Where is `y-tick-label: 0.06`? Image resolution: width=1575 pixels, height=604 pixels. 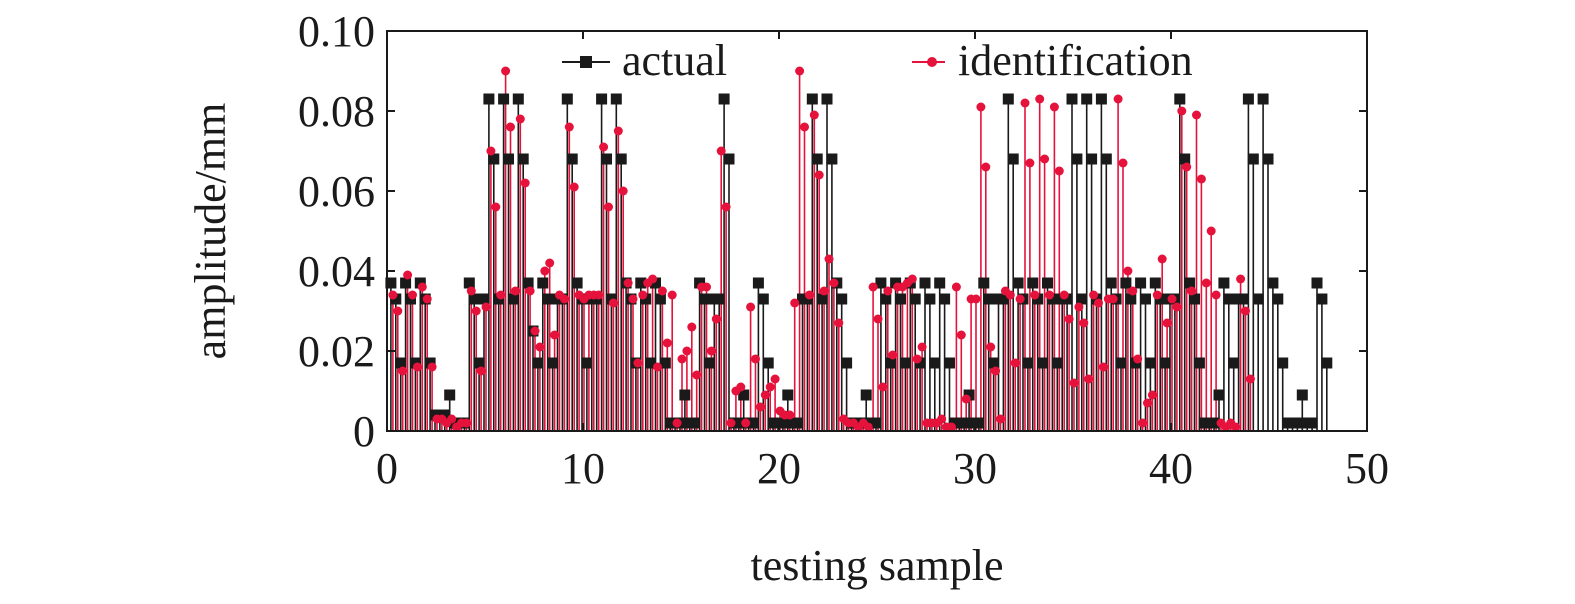
y-tick-label: 0.06 is located at coordinates (336, 191).